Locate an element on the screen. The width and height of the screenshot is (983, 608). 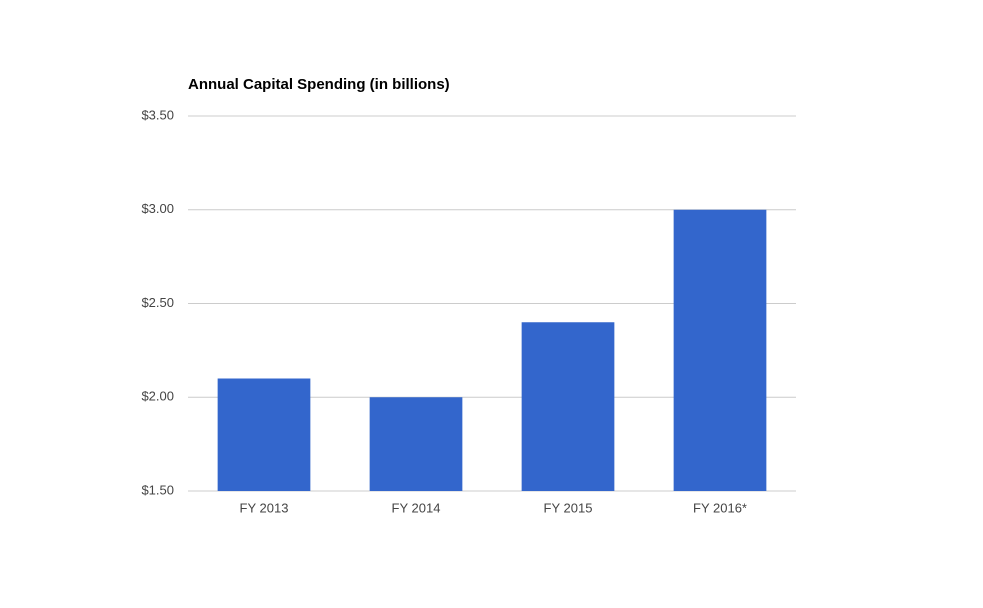
y-tick-label: $2.00 is located at coordinates (157, 396).